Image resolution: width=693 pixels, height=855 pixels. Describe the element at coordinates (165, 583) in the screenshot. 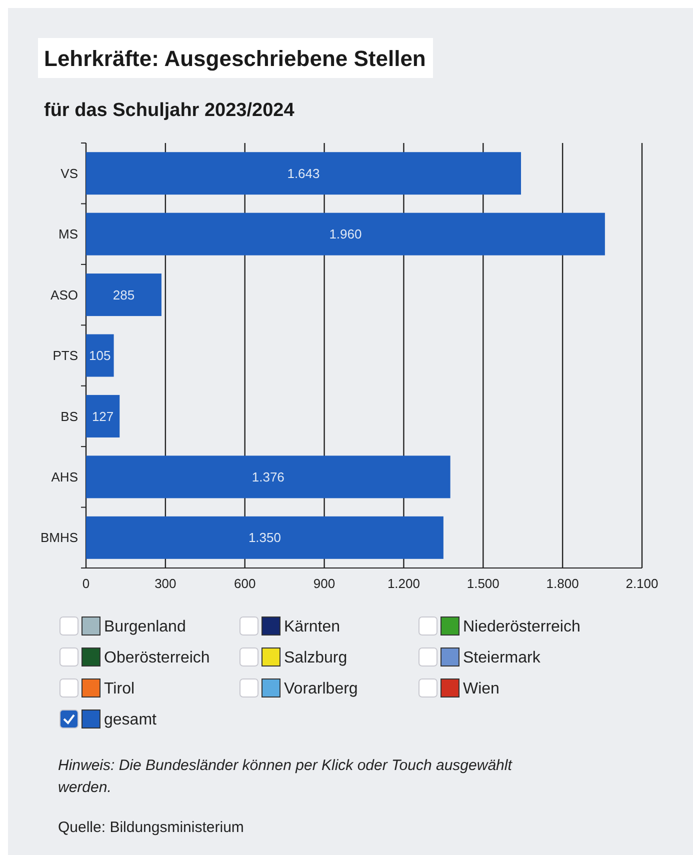

I see `x-tick-label: 300` at that location.